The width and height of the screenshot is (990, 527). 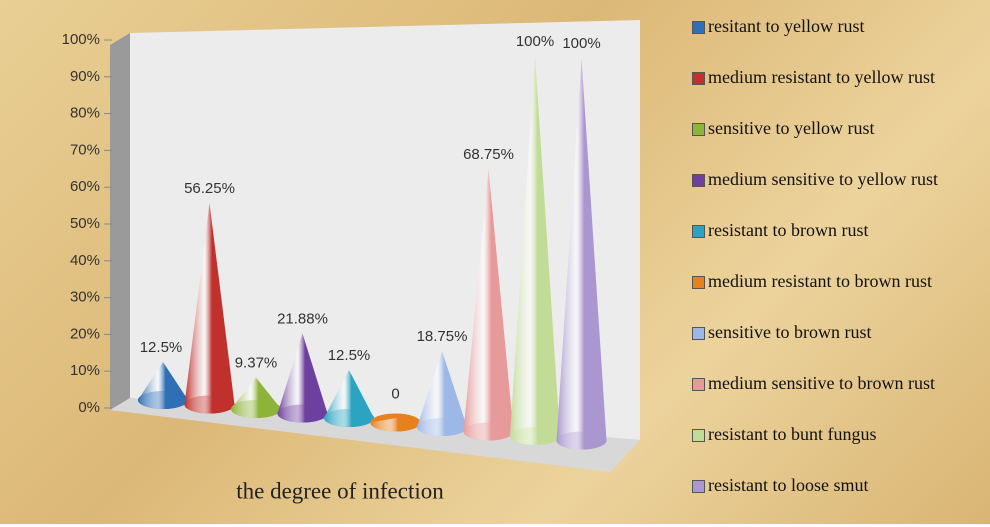 I want to click on y-tick-label: 90%, so click(x=85, y=76).